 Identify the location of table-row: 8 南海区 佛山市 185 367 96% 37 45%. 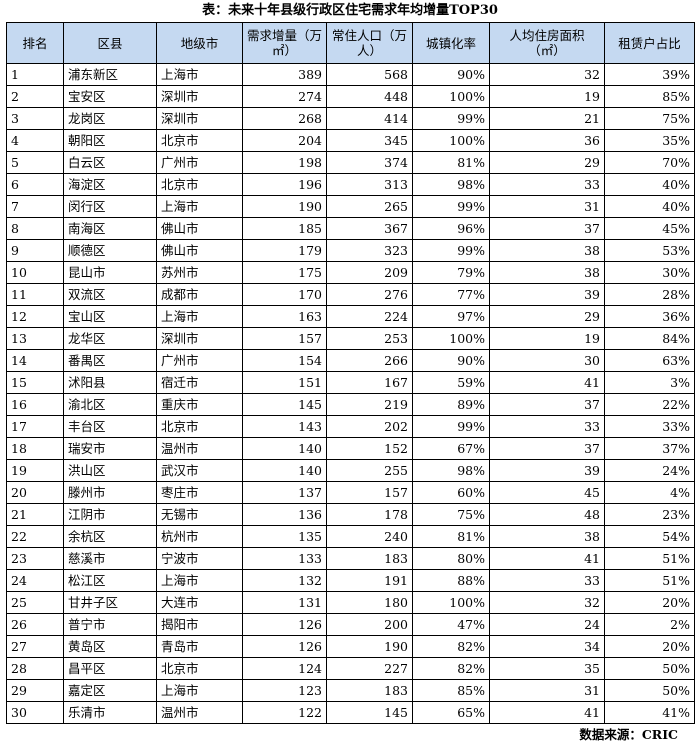
(350, 228).